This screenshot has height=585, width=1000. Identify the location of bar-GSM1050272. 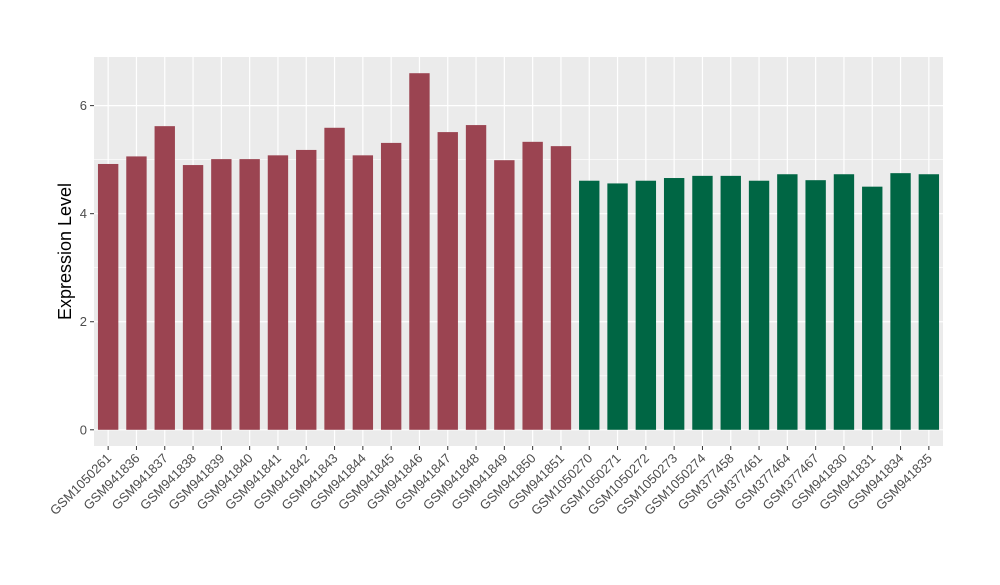
(646, 305).